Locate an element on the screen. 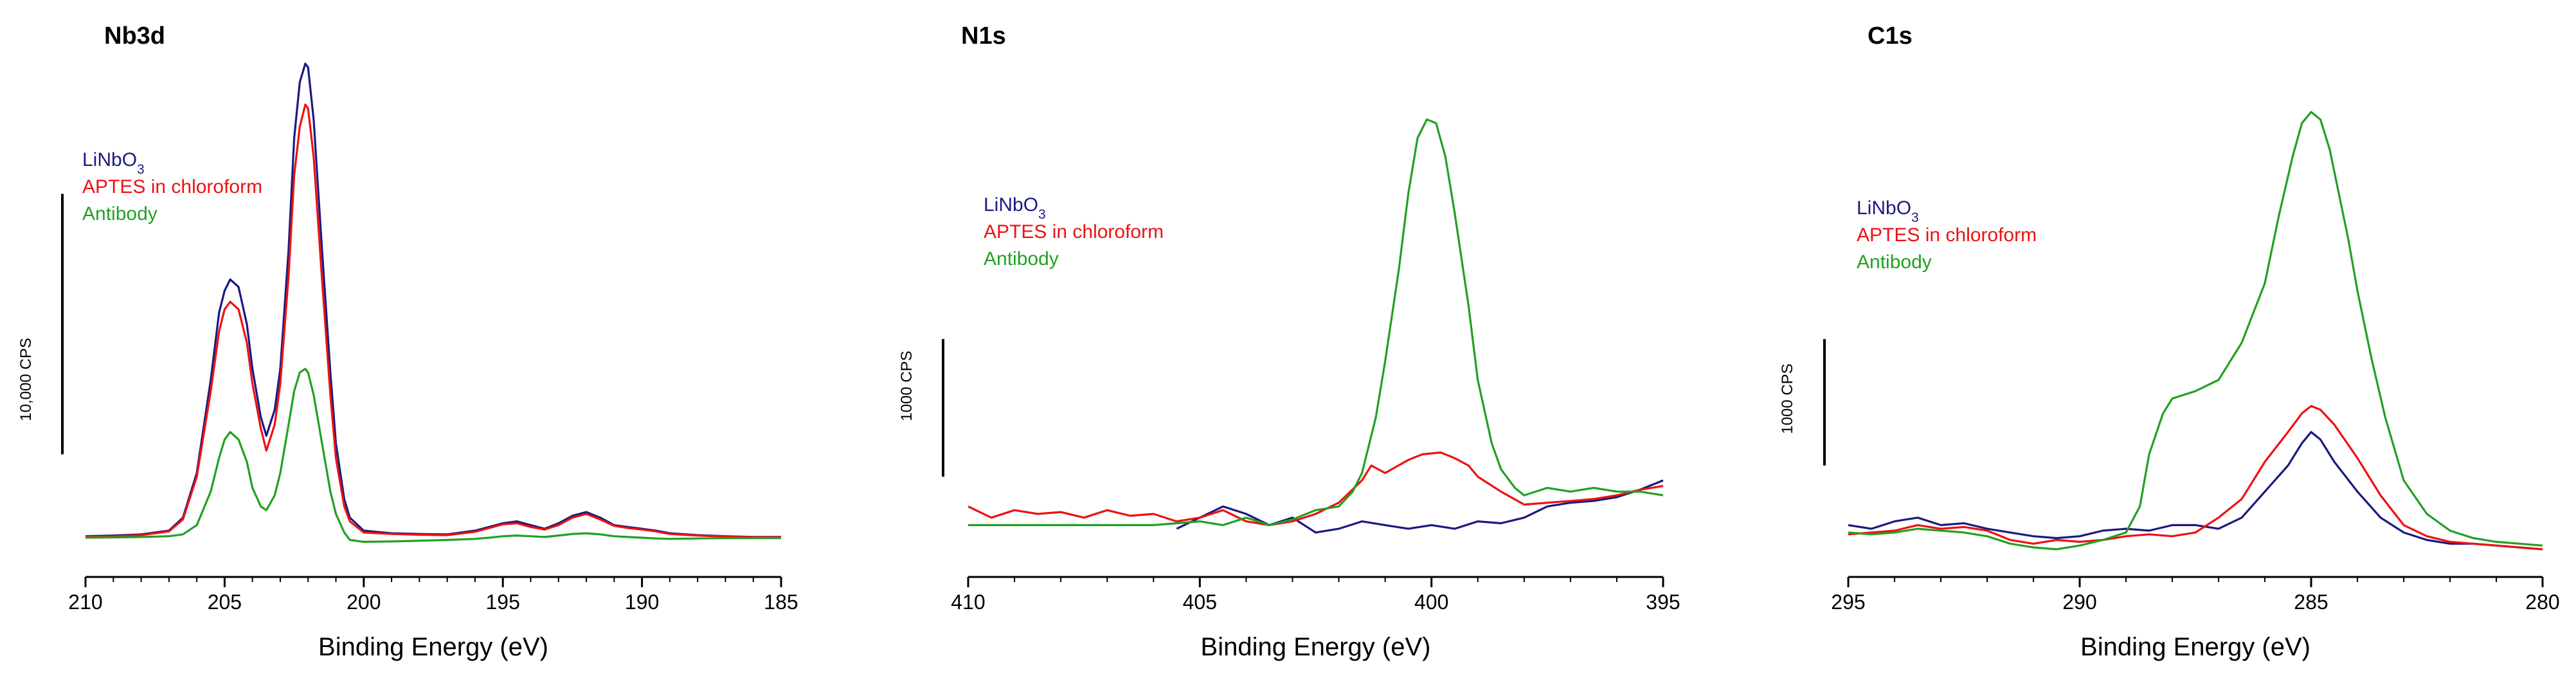 The image size is (2576, 676). x-tick-label: 295 is located at coordinates (1848, 602).